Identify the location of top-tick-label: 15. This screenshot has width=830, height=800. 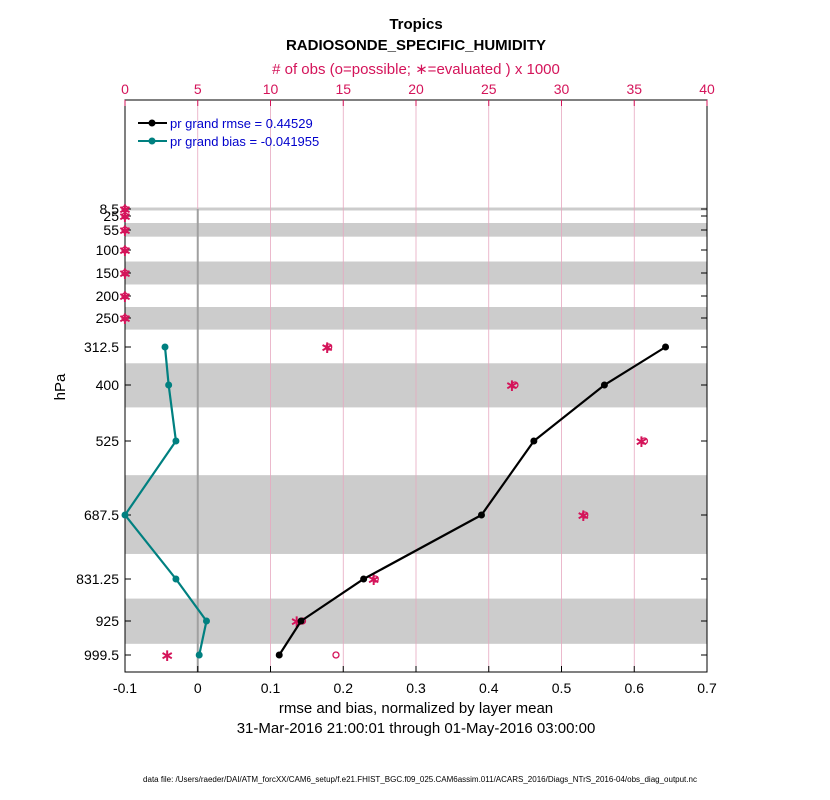
(343, 89).